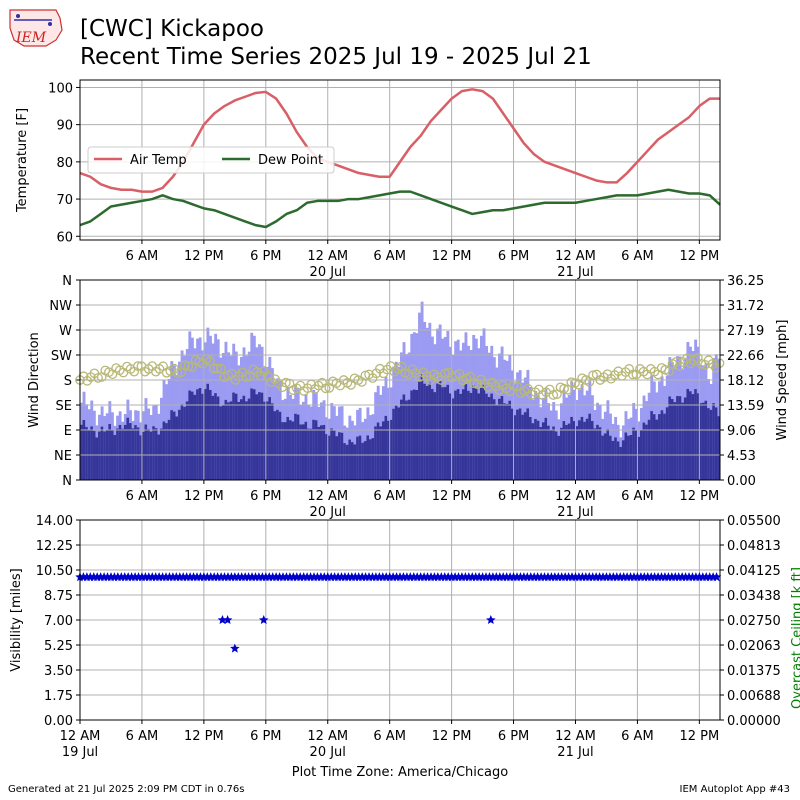  What do you see at coordinates (54, 546) in the screenshot?
I see `y-tick-label: 12.25` at bounding box center [54, 546].